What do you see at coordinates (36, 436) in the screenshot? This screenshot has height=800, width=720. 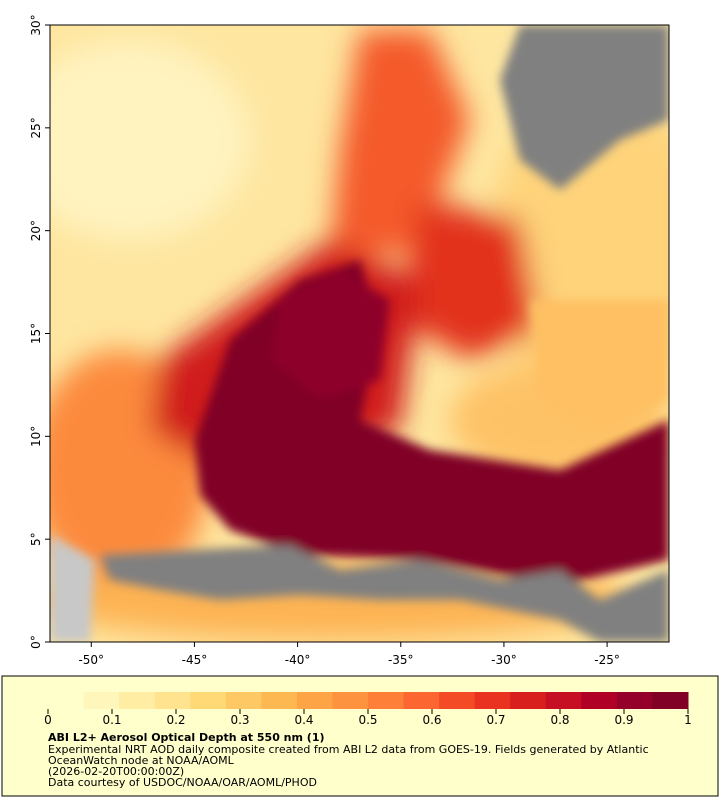 I see `y-tick-label: 10°` at bounding box center [36, 436].